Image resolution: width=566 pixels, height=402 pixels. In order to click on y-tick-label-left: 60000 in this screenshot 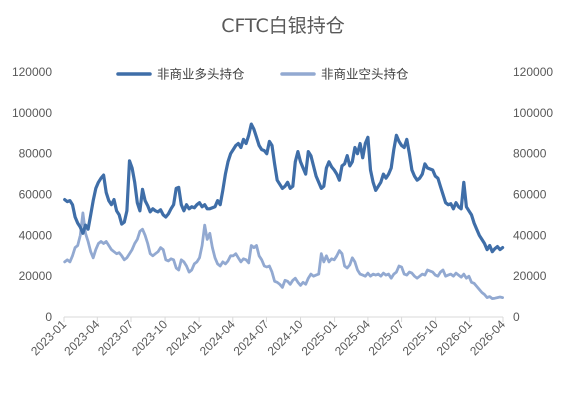, I will do `click(36, 195)`.